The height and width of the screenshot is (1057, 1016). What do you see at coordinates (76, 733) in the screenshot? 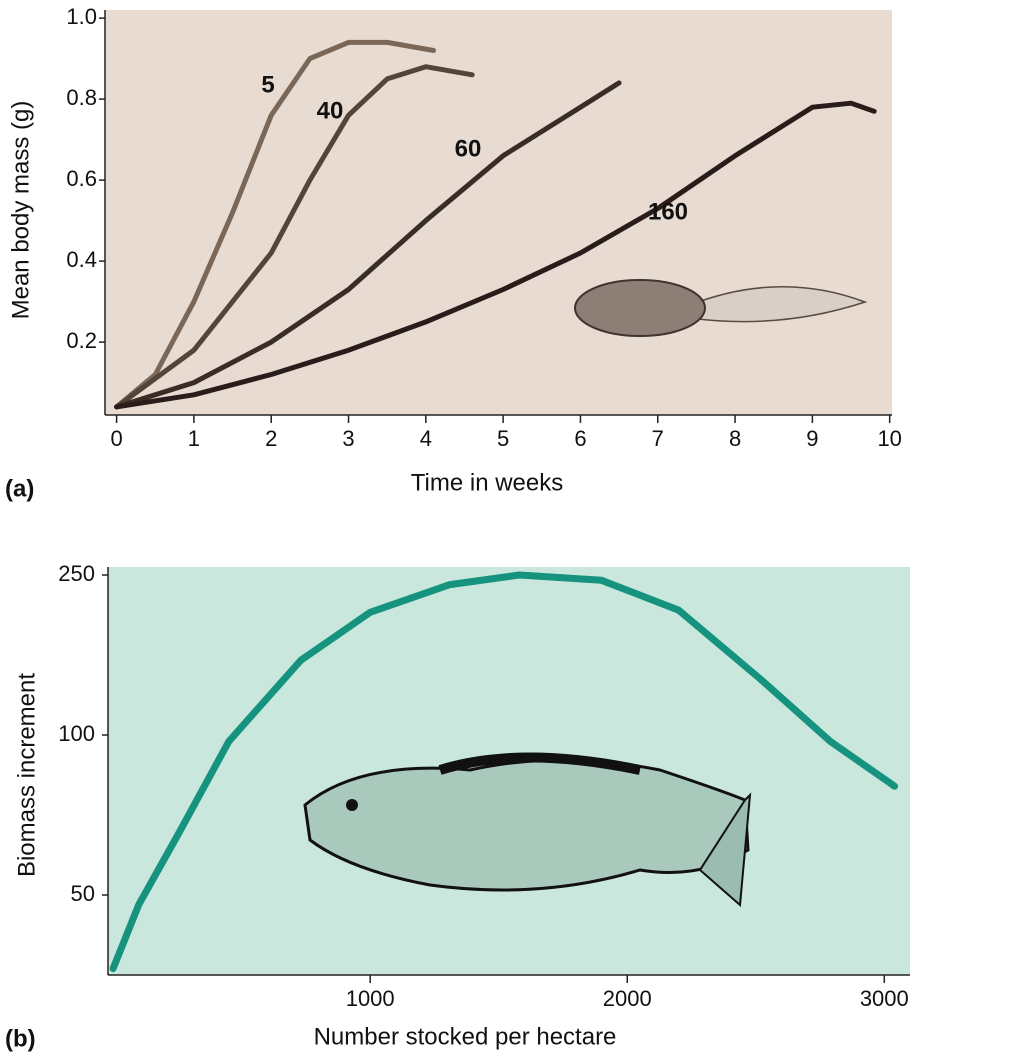
I see `y-tick-label: 100` at bounding box center [76, 733].